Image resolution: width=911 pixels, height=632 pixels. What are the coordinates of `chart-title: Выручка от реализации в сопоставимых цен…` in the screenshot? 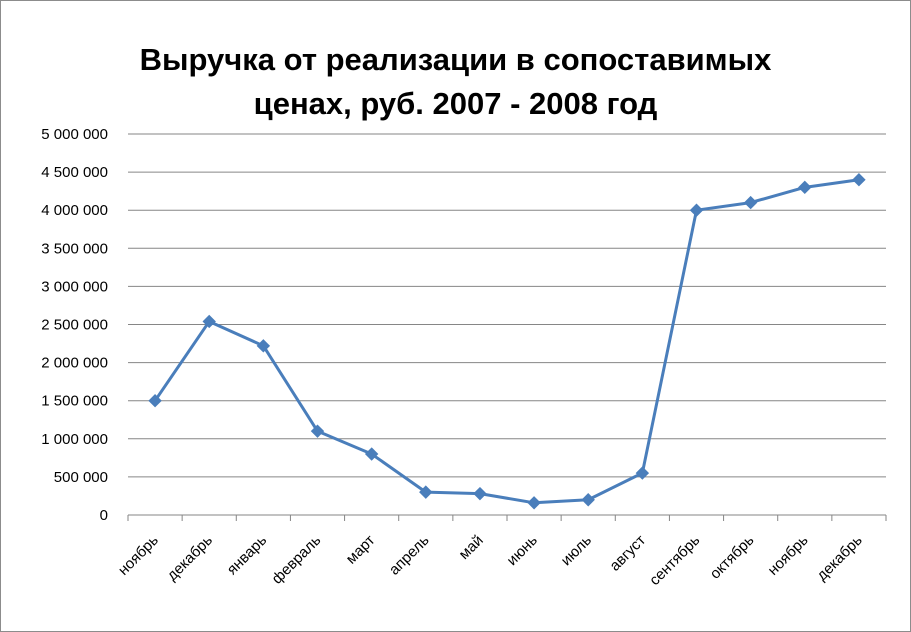 It's located at (455, 82).